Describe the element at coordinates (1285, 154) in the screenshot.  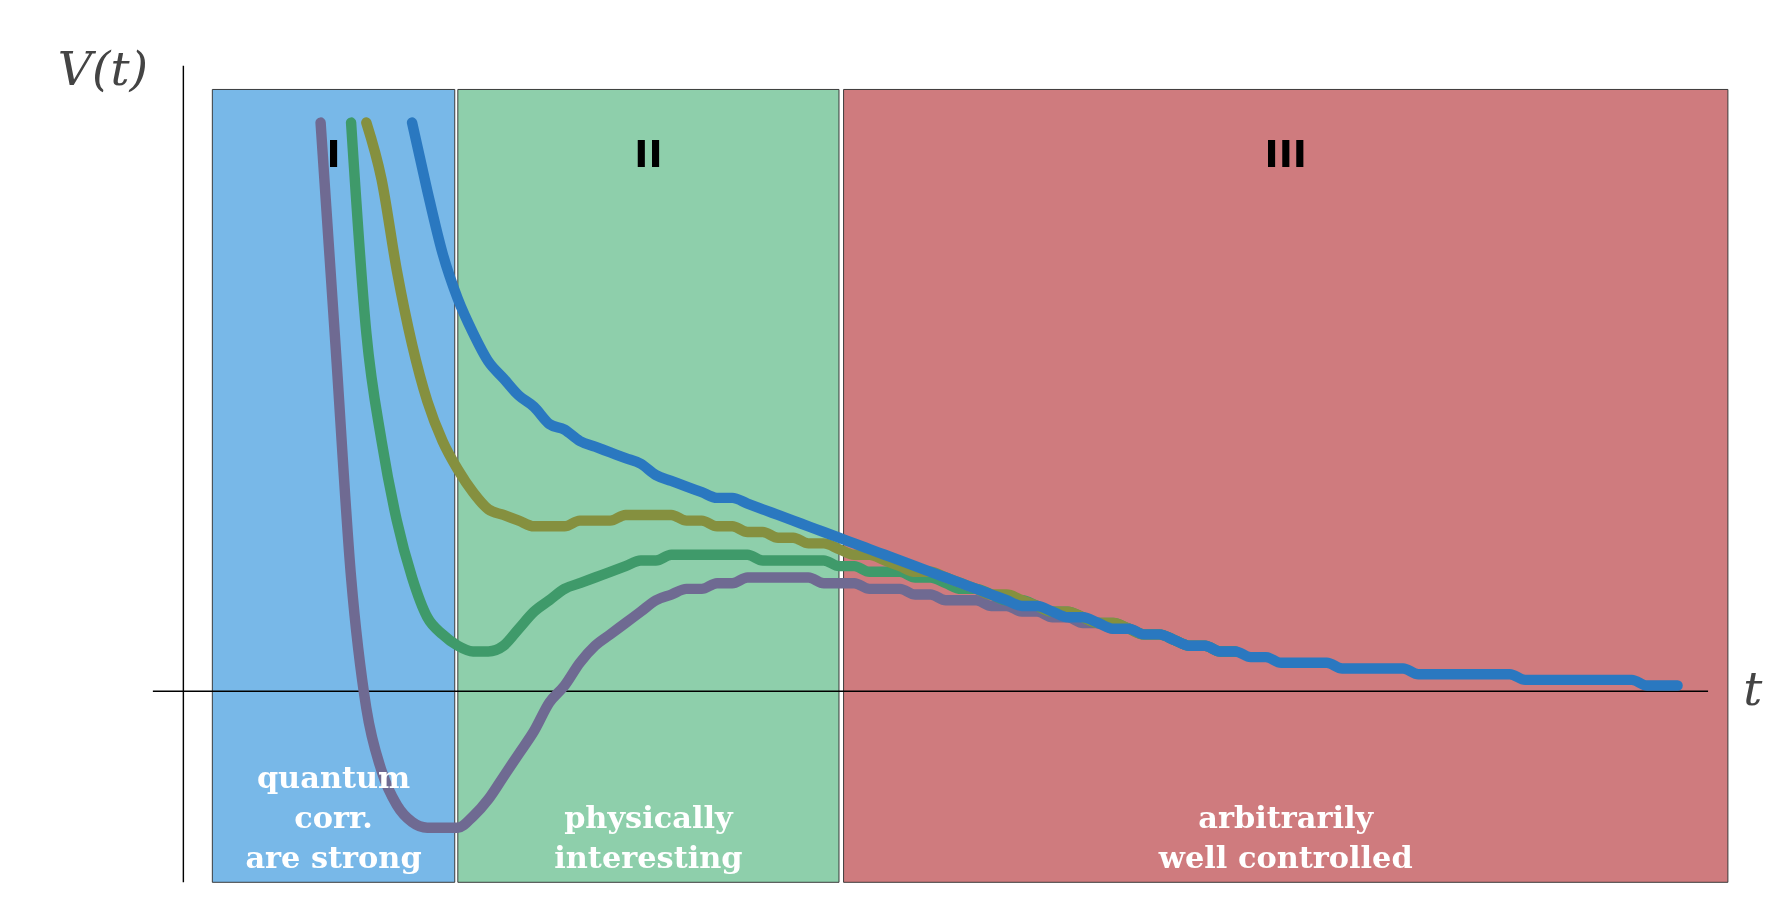
I see `annotation: III` at that location.